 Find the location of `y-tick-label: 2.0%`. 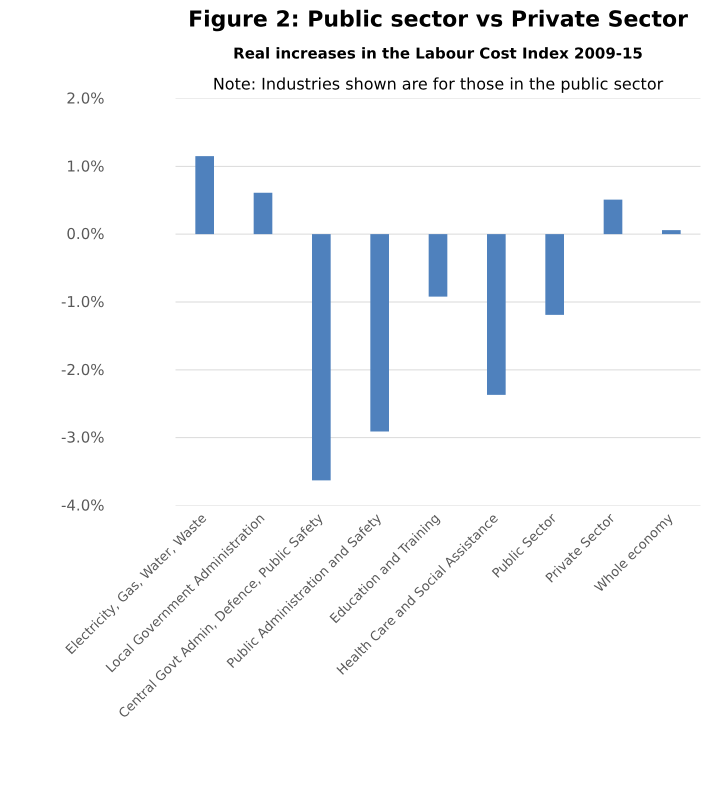

y-tick-label: 2.0% is located at coordinates (85, 99).